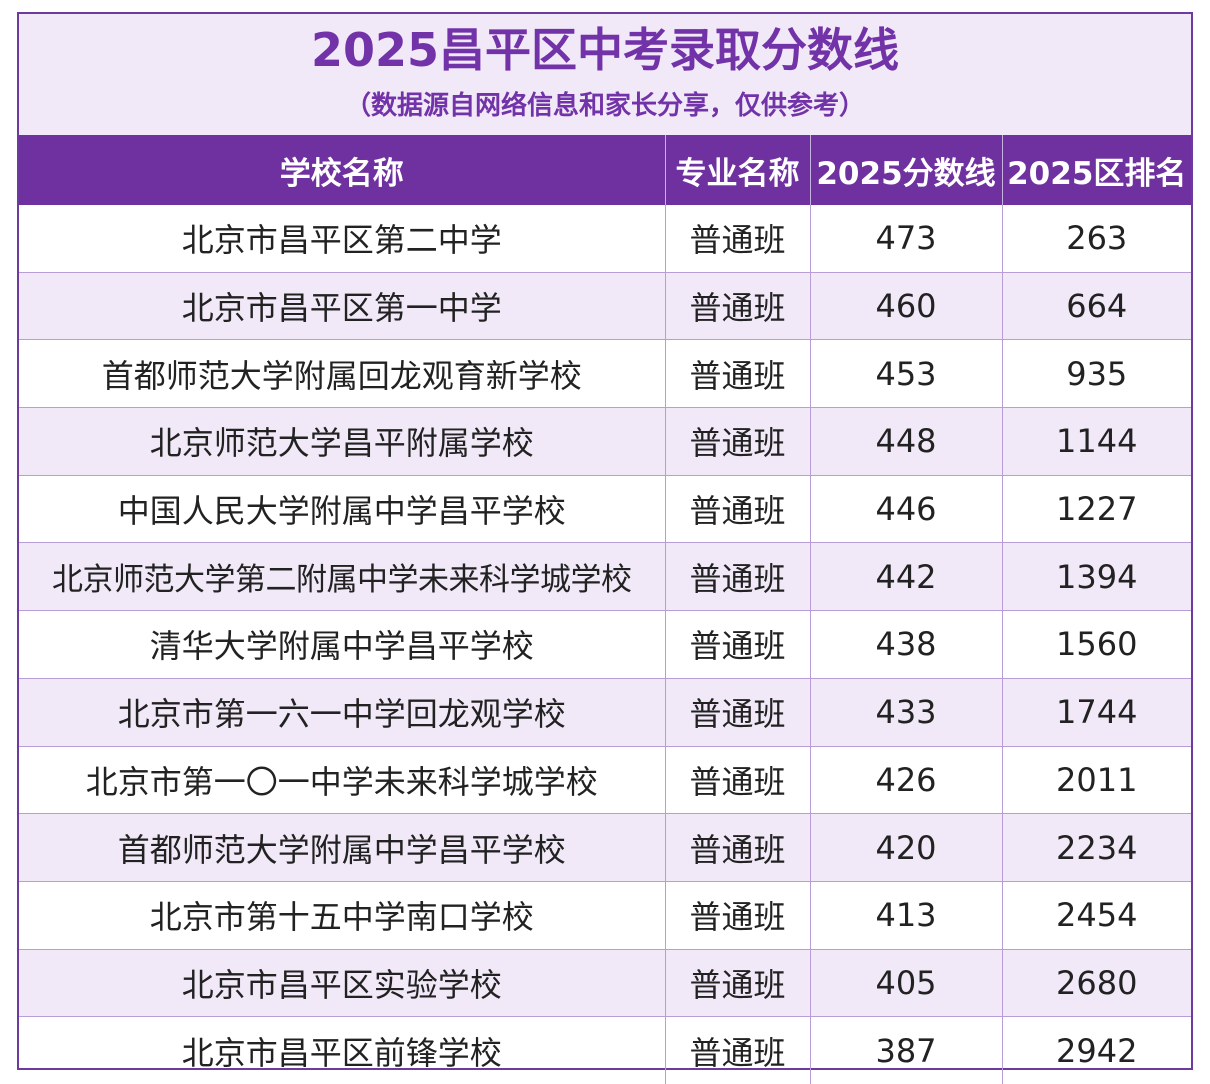 The height and width of the screenshot is (1084, 1210). Describe the element at coordinates (342, 982) in the screenshot. I see `cell-school: 北京市昌平区实验学校` at that location.